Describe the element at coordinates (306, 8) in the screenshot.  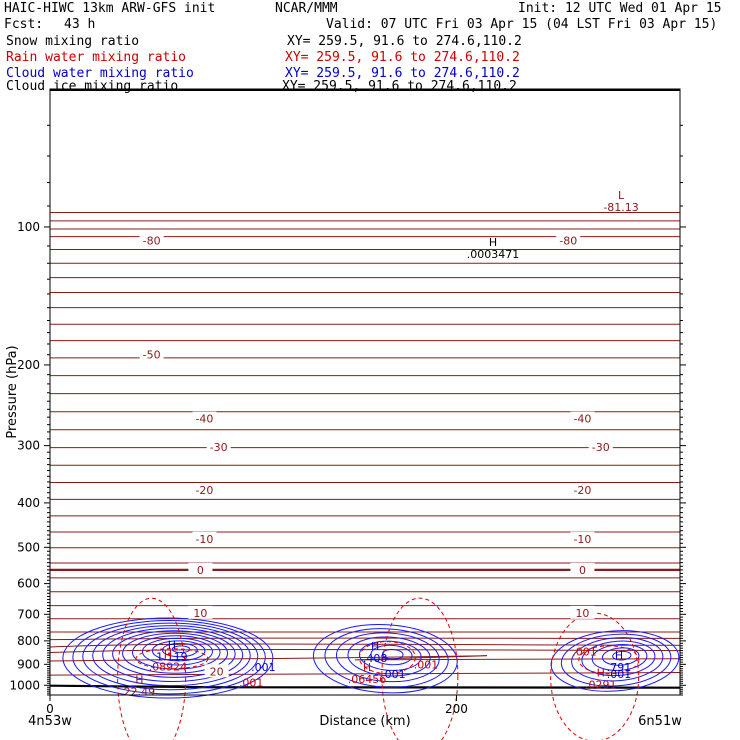
I see `chart-org: NCAR/MMM` at that location.